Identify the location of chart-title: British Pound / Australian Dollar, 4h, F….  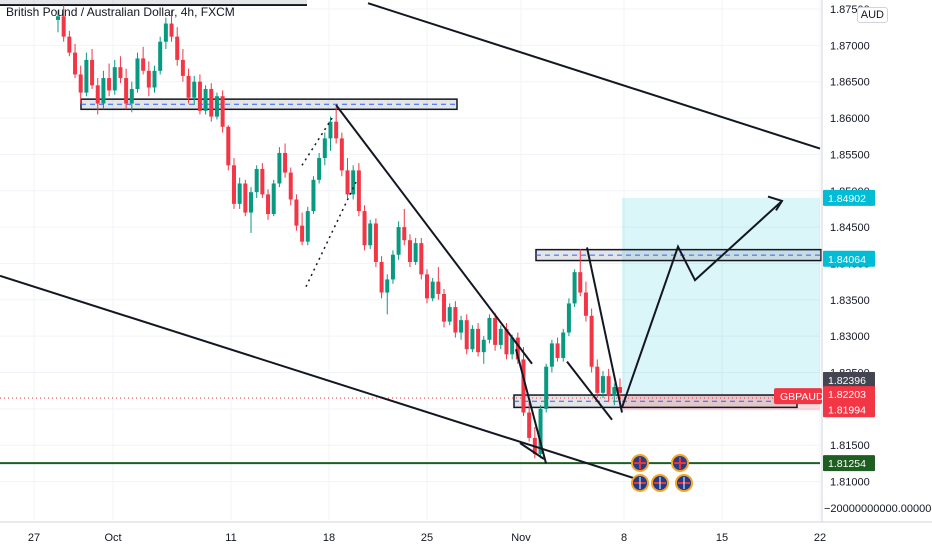
(120, 12).